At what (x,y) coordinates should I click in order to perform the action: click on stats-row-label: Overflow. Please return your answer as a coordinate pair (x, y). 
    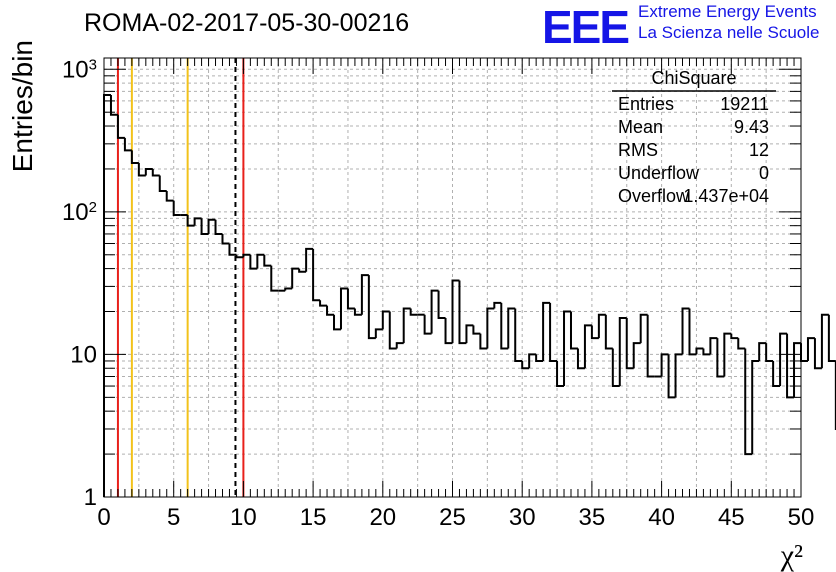
    Looking at the image, I should click on (654, 196).